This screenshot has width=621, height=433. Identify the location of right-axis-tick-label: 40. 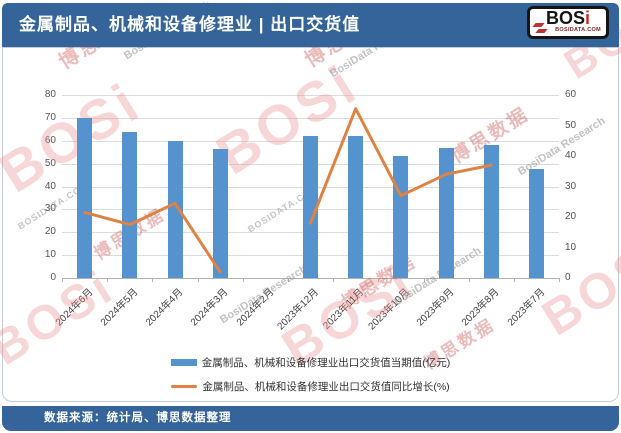
(571, 155).